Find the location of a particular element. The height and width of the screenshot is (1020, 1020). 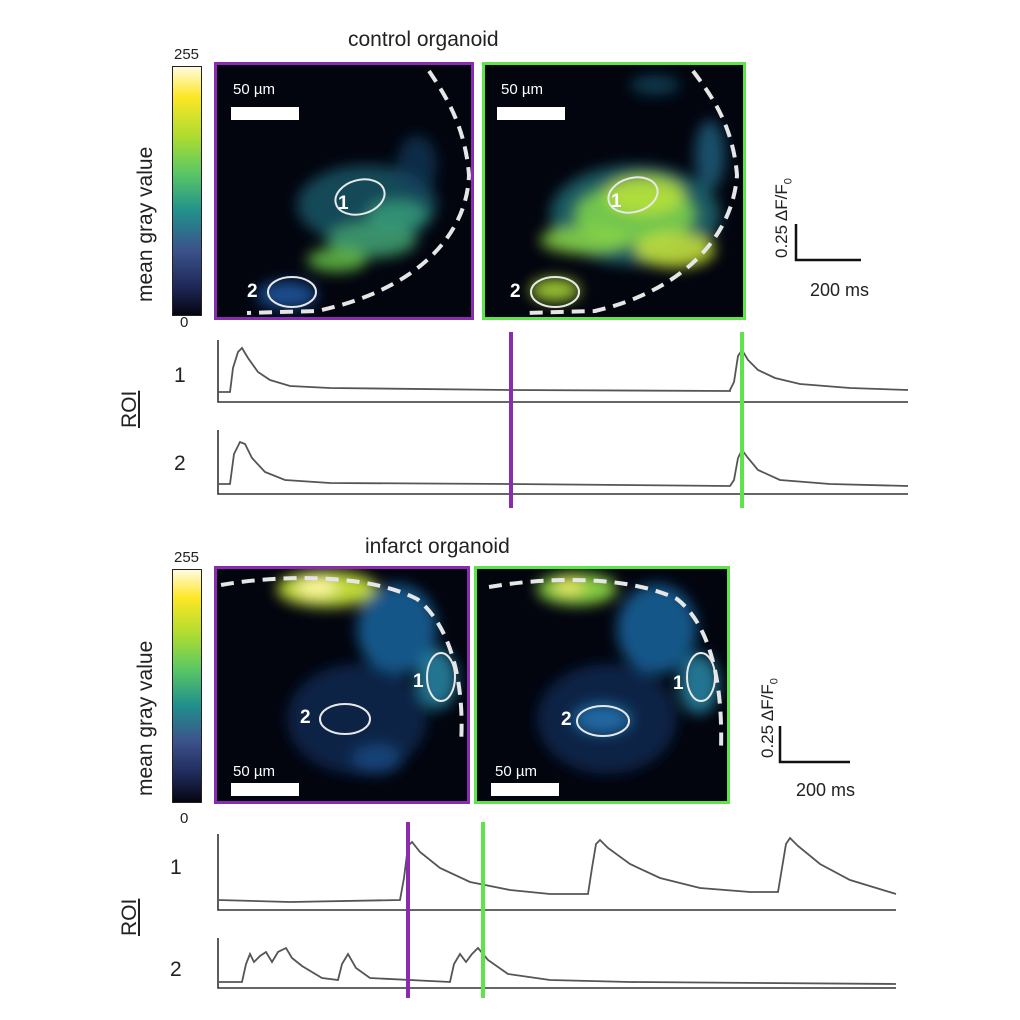

infarct-colorbar-label: mean gray value is located at coordinates (145, 718).